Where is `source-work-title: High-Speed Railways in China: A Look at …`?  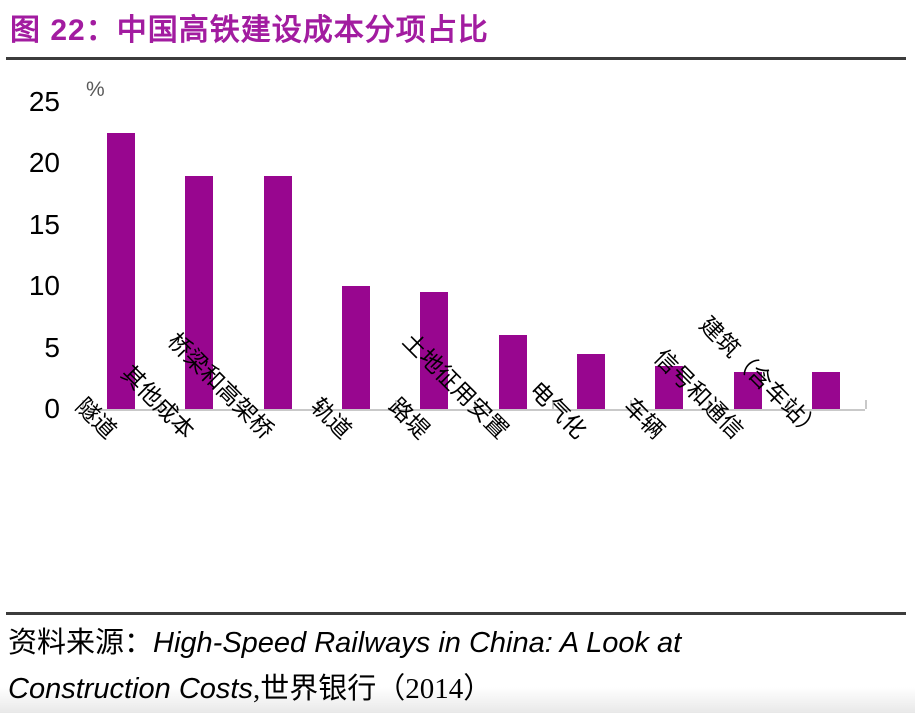
source-work-title: High-Speed Railways in China: A Look at … is located at coordinates (345, 666).